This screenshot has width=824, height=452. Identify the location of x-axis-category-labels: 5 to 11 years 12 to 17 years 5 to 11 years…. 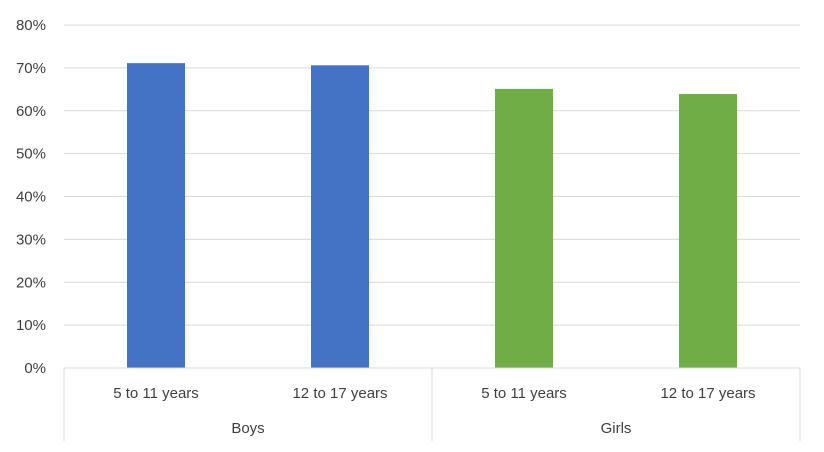
(434, 393).